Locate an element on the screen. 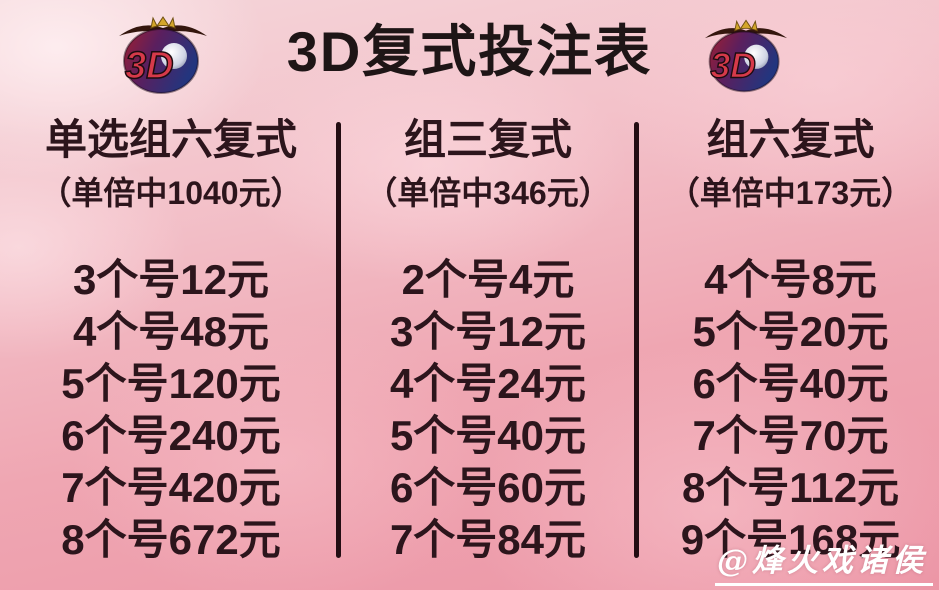 The height and width of the screenshot is (590, 939). watermark: @烽火戏诸侯 is located at coordinates (824, 560).